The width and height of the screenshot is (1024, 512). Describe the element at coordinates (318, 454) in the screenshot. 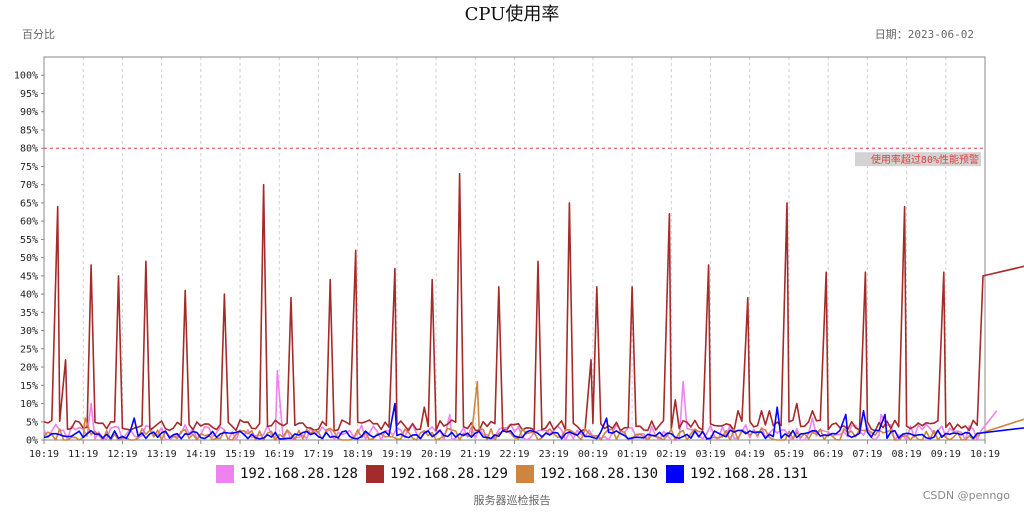

I see `x-tick-label: 17:19` at that location.